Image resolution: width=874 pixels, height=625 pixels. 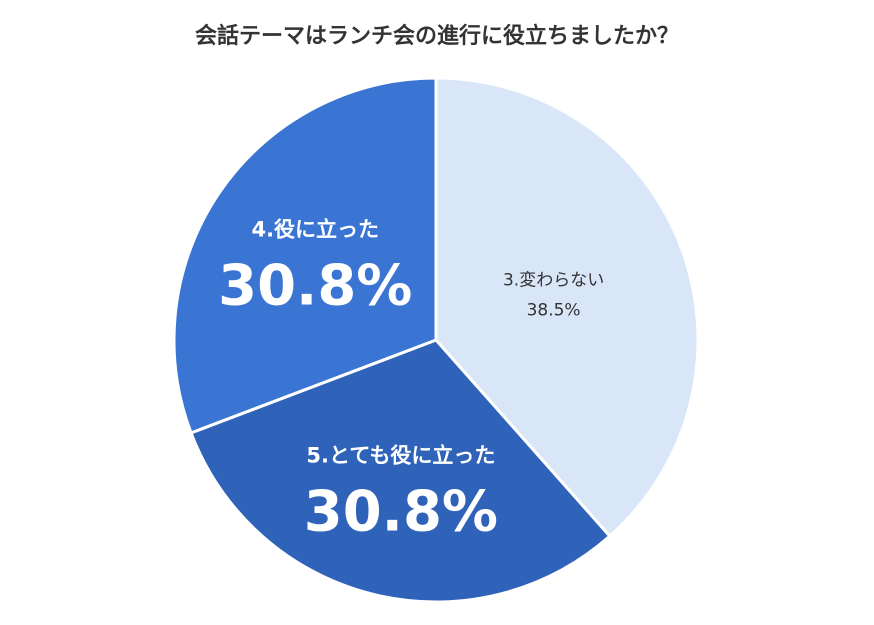 I want to click on slice-label-2: 5.とても役に立った, so click(x=400, y=455).